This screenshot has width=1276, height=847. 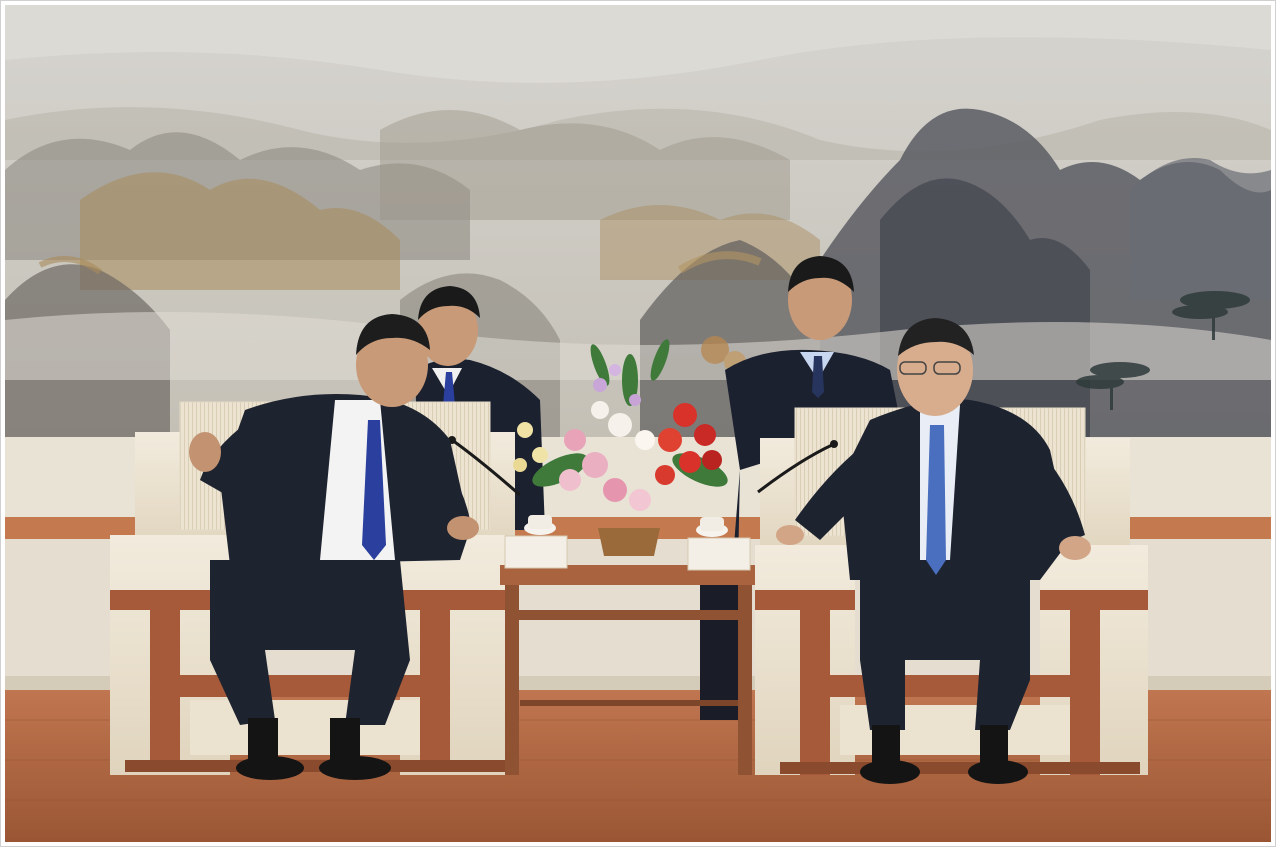 I want to click on teacup-left, so click(x=540, y=525).